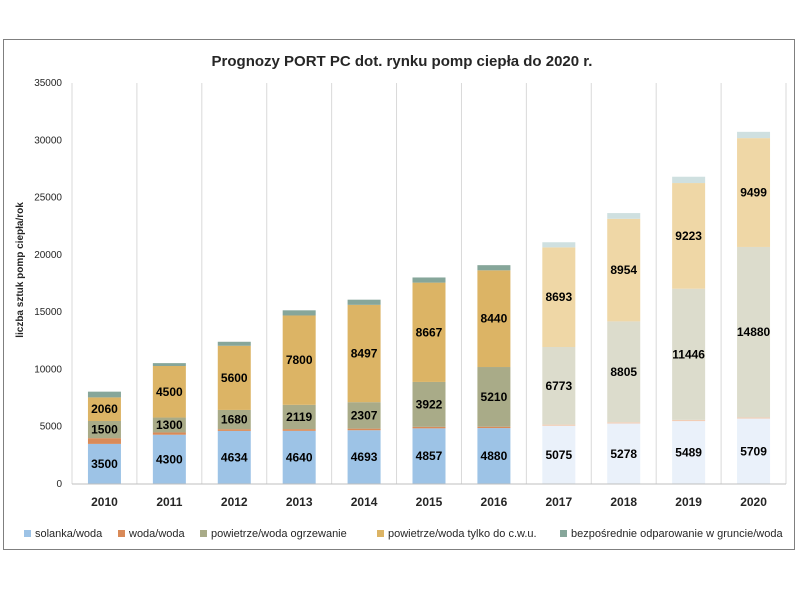 This screenshot has width=800, height=600. Describe the element at coordinates (48, 83) in the screenshot. I see `y-tick-label: 35000` at that location.